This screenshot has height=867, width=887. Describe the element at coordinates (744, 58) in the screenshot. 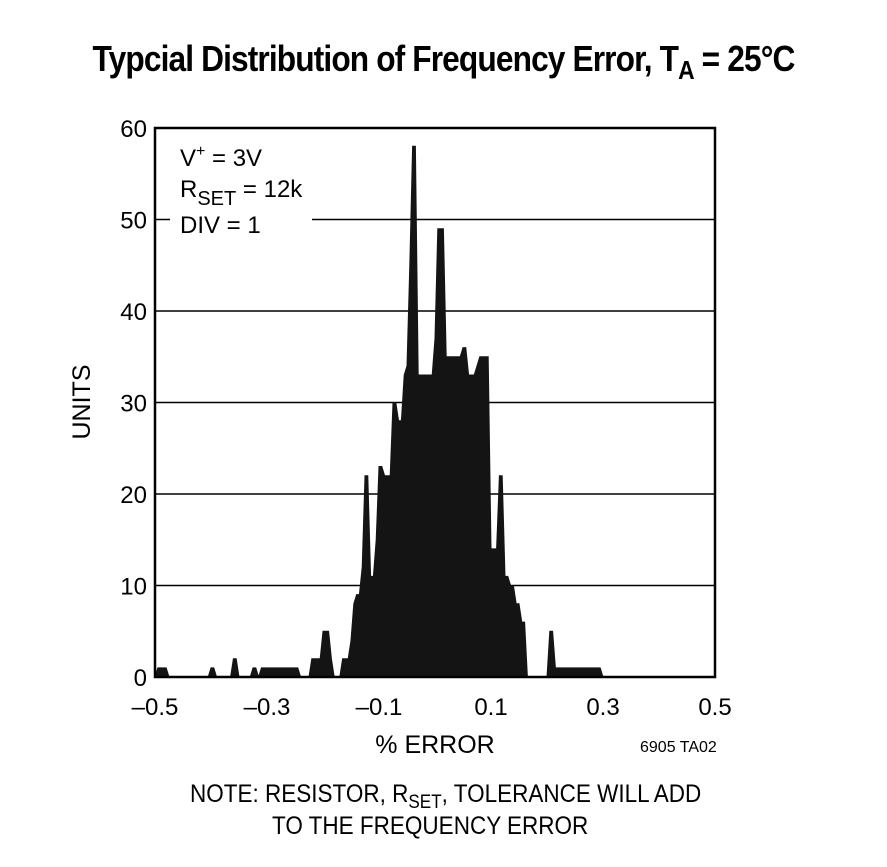

I see `title-suffix: = 25°C` at that location.